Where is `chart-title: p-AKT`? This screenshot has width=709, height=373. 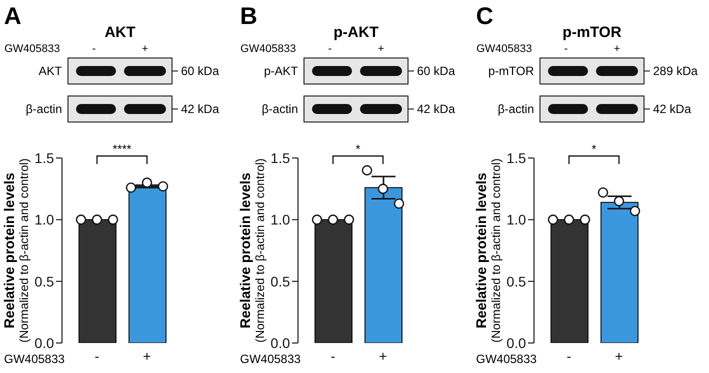
chart-title: p-AKT is located at coordinates (281, 71).